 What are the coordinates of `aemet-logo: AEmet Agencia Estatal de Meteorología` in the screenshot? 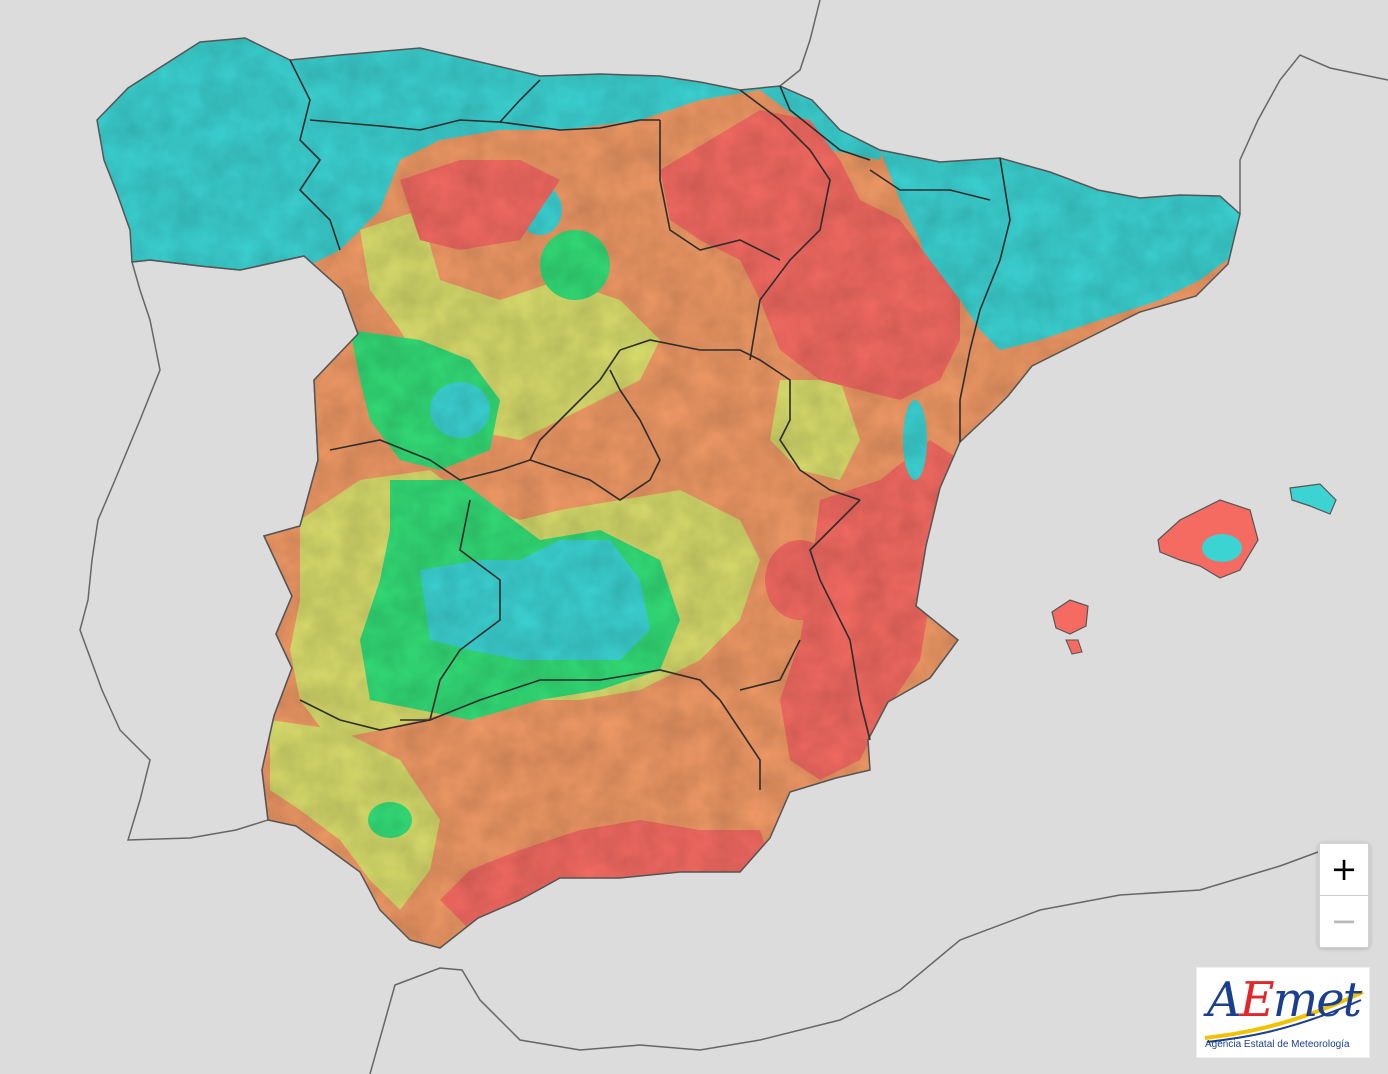 It's located at (1283, 1012).